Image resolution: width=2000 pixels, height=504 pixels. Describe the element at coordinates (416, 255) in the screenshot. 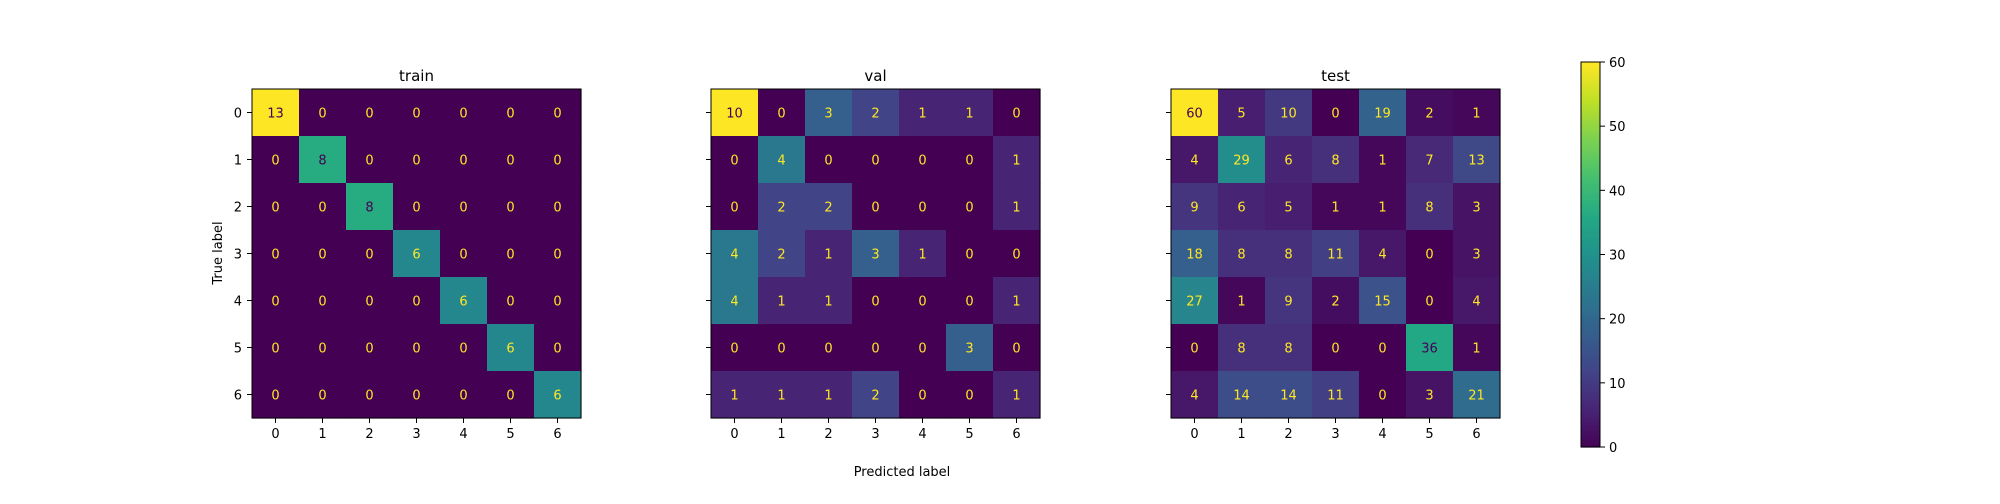

I see `cell-value-3-3: 6` at that location.